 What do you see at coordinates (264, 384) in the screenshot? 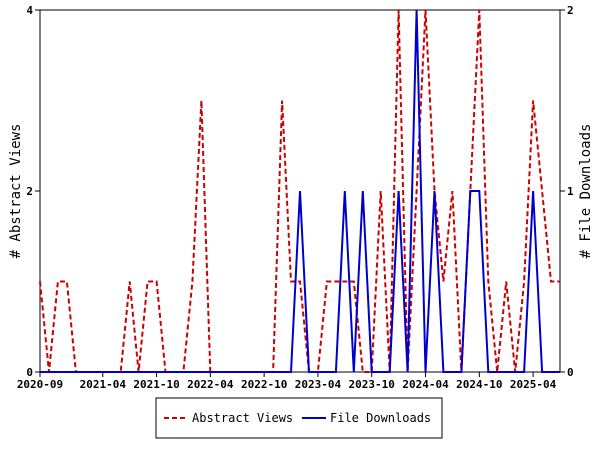
I see `x-tick-label: 2022-10` at bounding box center [264, 384].